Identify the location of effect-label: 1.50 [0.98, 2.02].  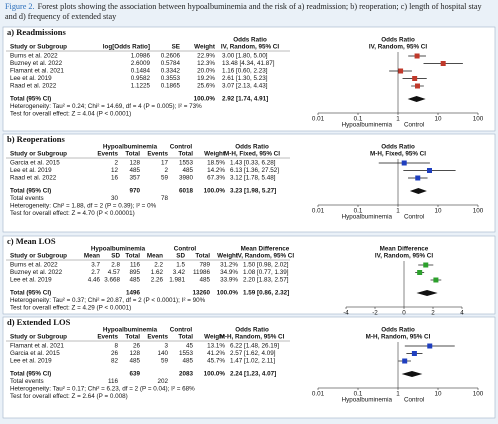
(266, 265).